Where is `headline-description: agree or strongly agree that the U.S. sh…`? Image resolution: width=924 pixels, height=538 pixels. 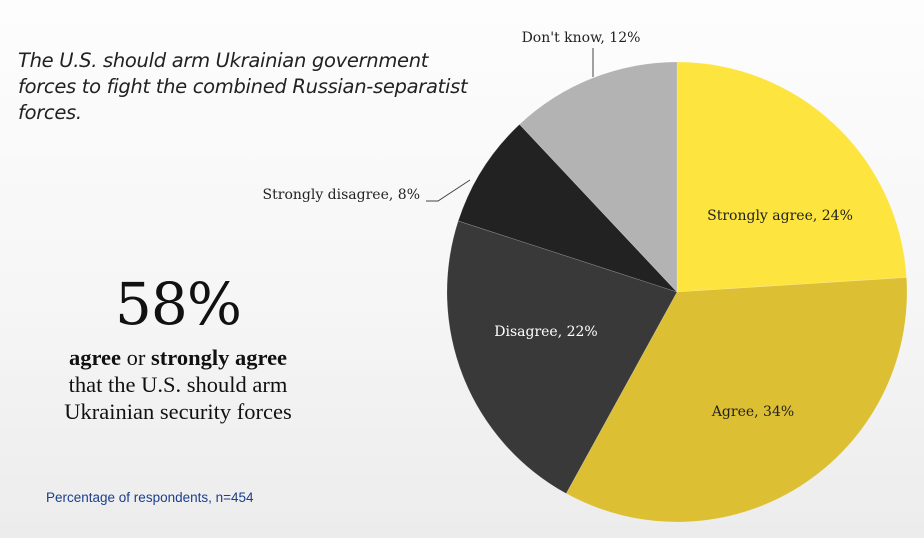
headline-description: agree or strongly agree that the U.S. sh… is located at coordinates (178, 384).